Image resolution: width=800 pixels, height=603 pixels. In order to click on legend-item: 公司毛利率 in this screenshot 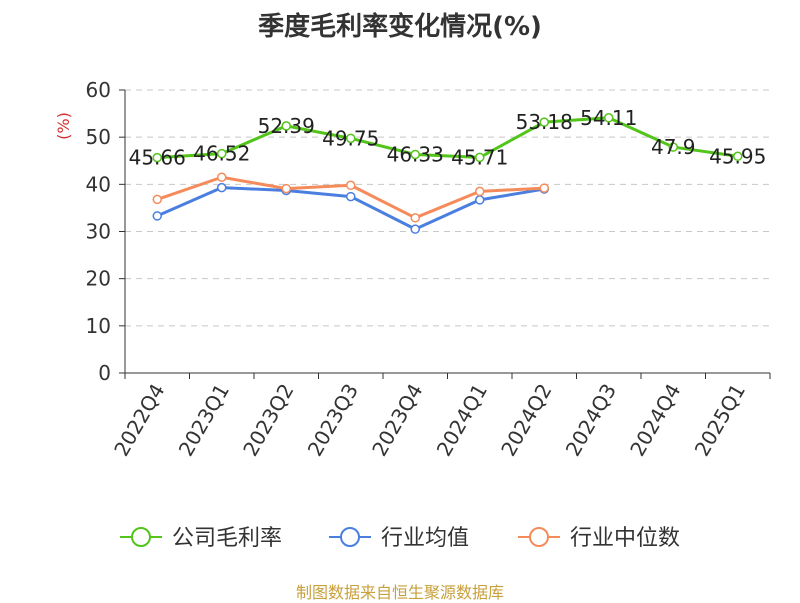, I will do `click(201, 538)`.